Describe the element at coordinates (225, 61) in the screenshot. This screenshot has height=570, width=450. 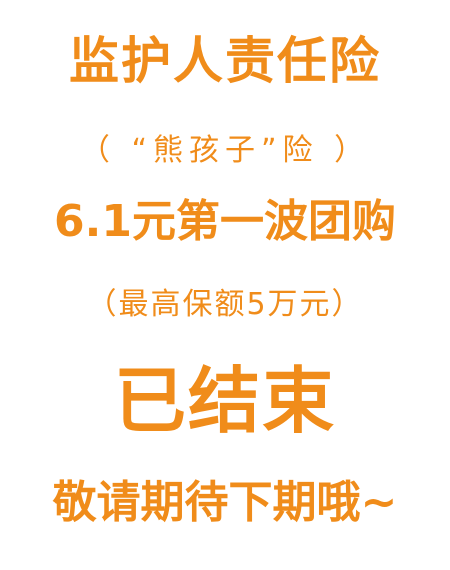
I see `insurance-title: 监护人责任险` at that location.